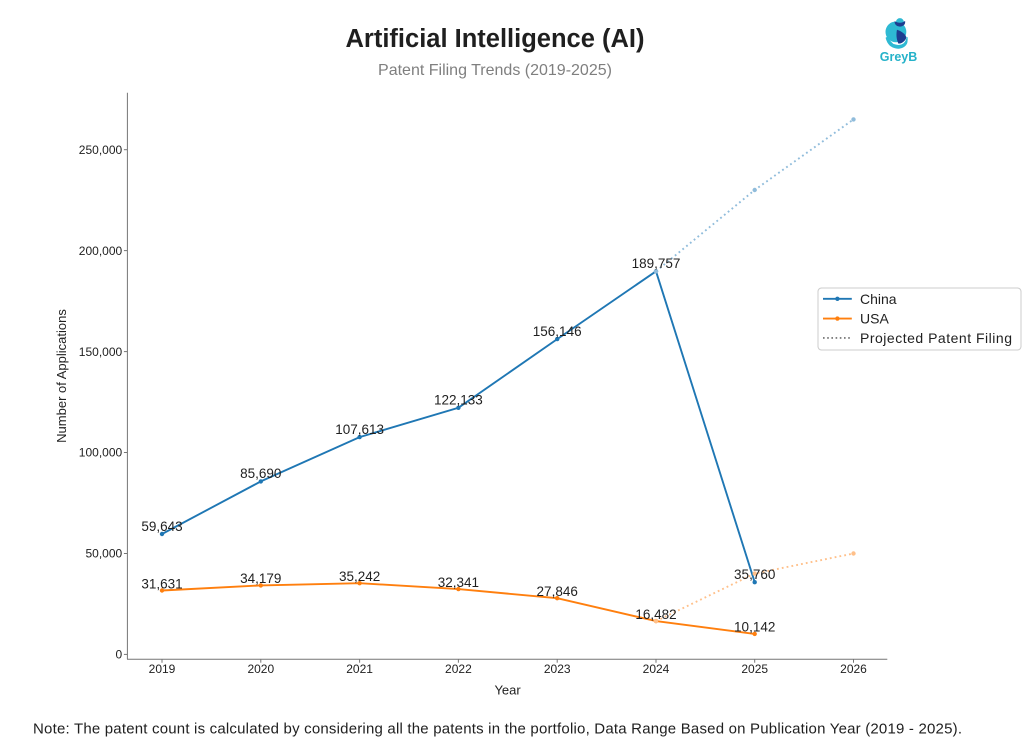 This screenshot has width=1024, height=746. Describe the element at coordinates (878, 299) in the screenshot. I see `svg-text: China` at that location.